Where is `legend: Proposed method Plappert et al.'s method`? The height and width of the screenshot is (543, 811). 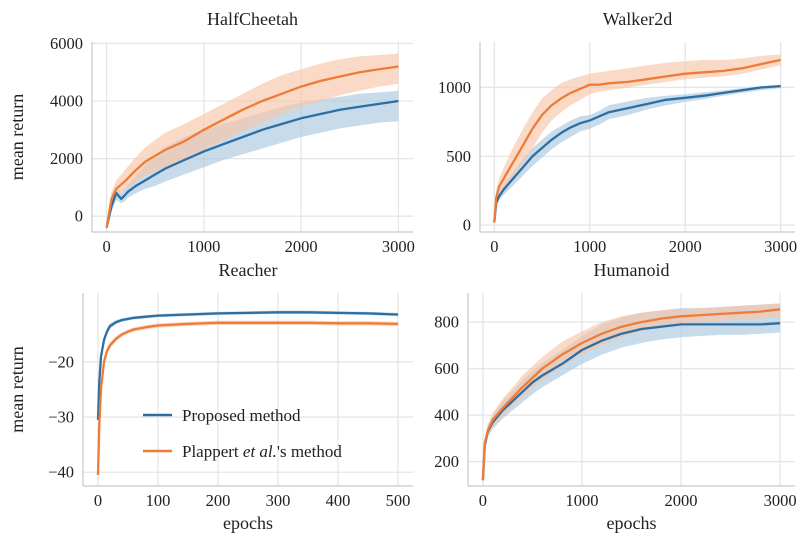 legend: Proposed method Plappert et al.'s method is located at coordinates (242, 433).